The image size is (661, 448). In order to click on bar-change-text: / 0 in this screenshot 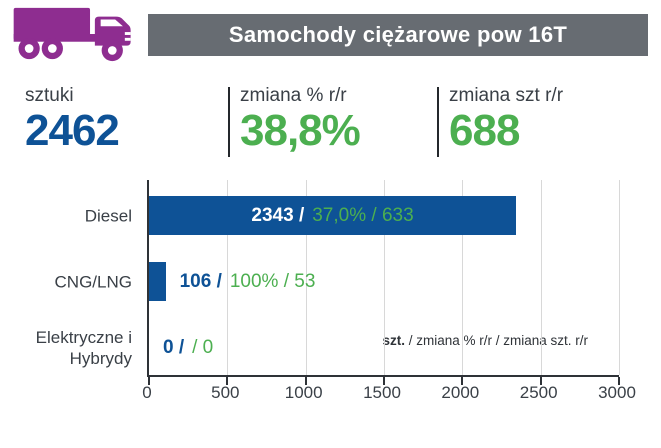, I will do `click(203, 347)`.